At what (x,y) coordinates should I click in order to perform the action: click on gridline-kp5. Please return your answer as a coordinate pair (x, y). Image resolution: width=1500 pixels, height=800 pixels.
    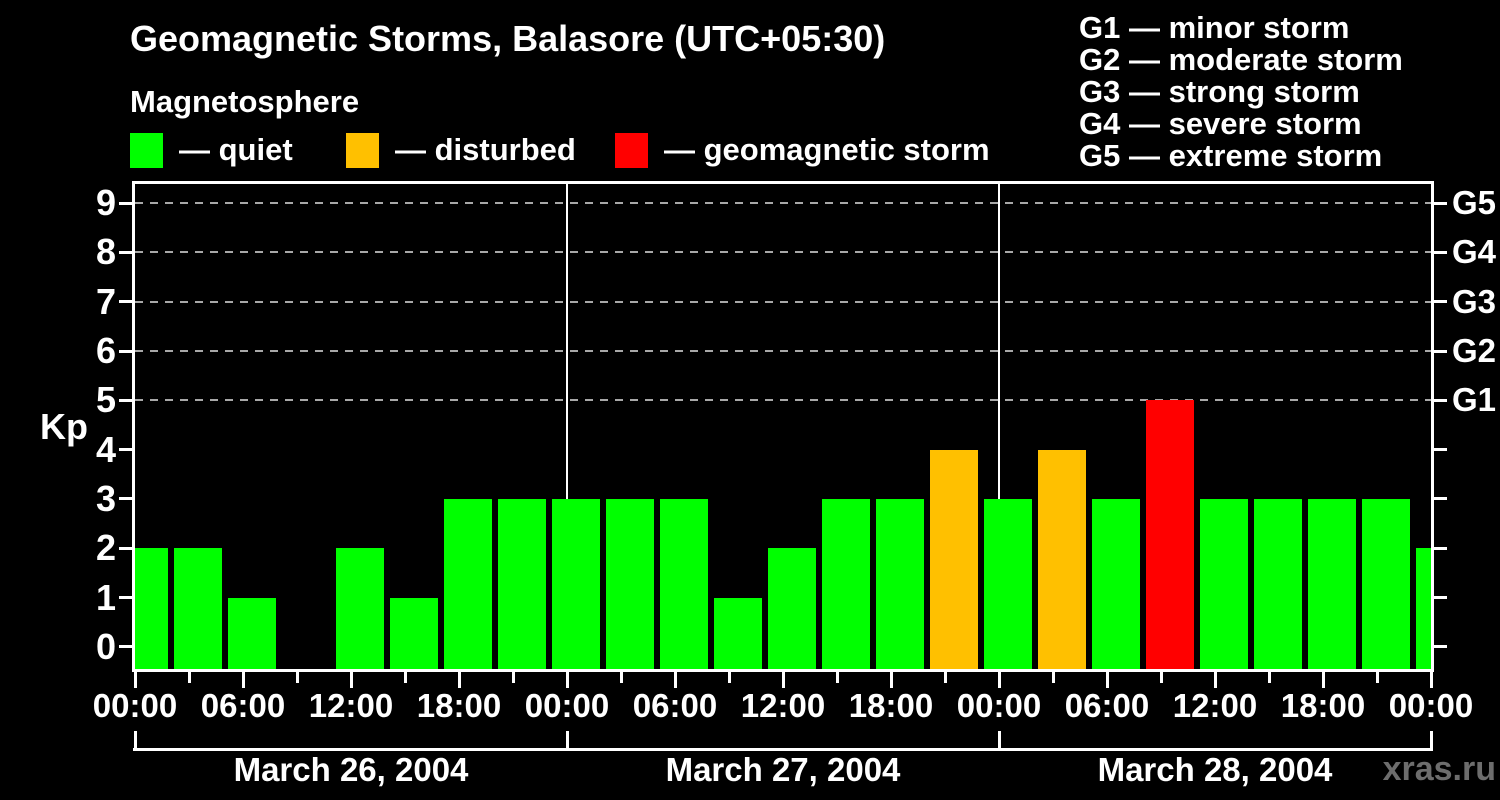
    Looking at the image, I should click on (783, 400).